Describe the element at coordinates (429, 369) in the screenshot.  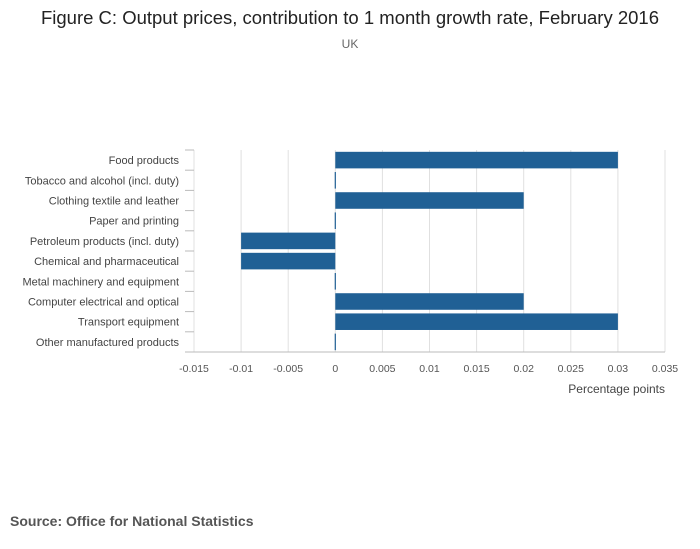
I see `x-tick-label: 0.01` at that location.